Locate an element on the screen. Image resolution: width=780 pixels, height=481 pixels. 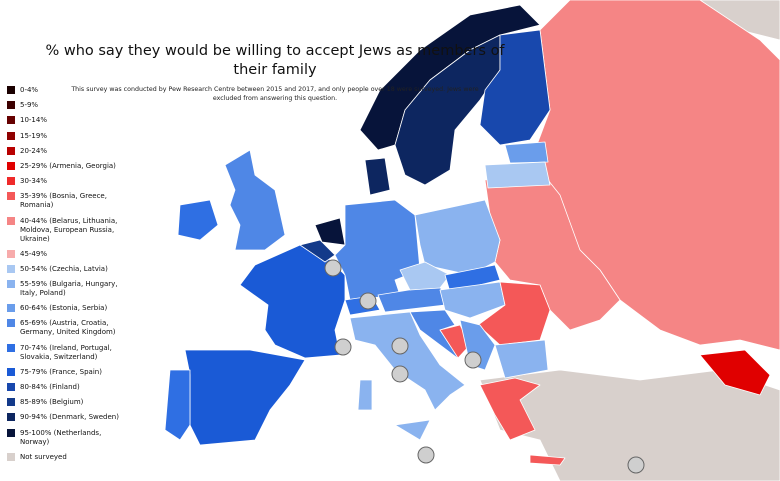
legend-item: 20-24% is located at coordinates (72, 151).